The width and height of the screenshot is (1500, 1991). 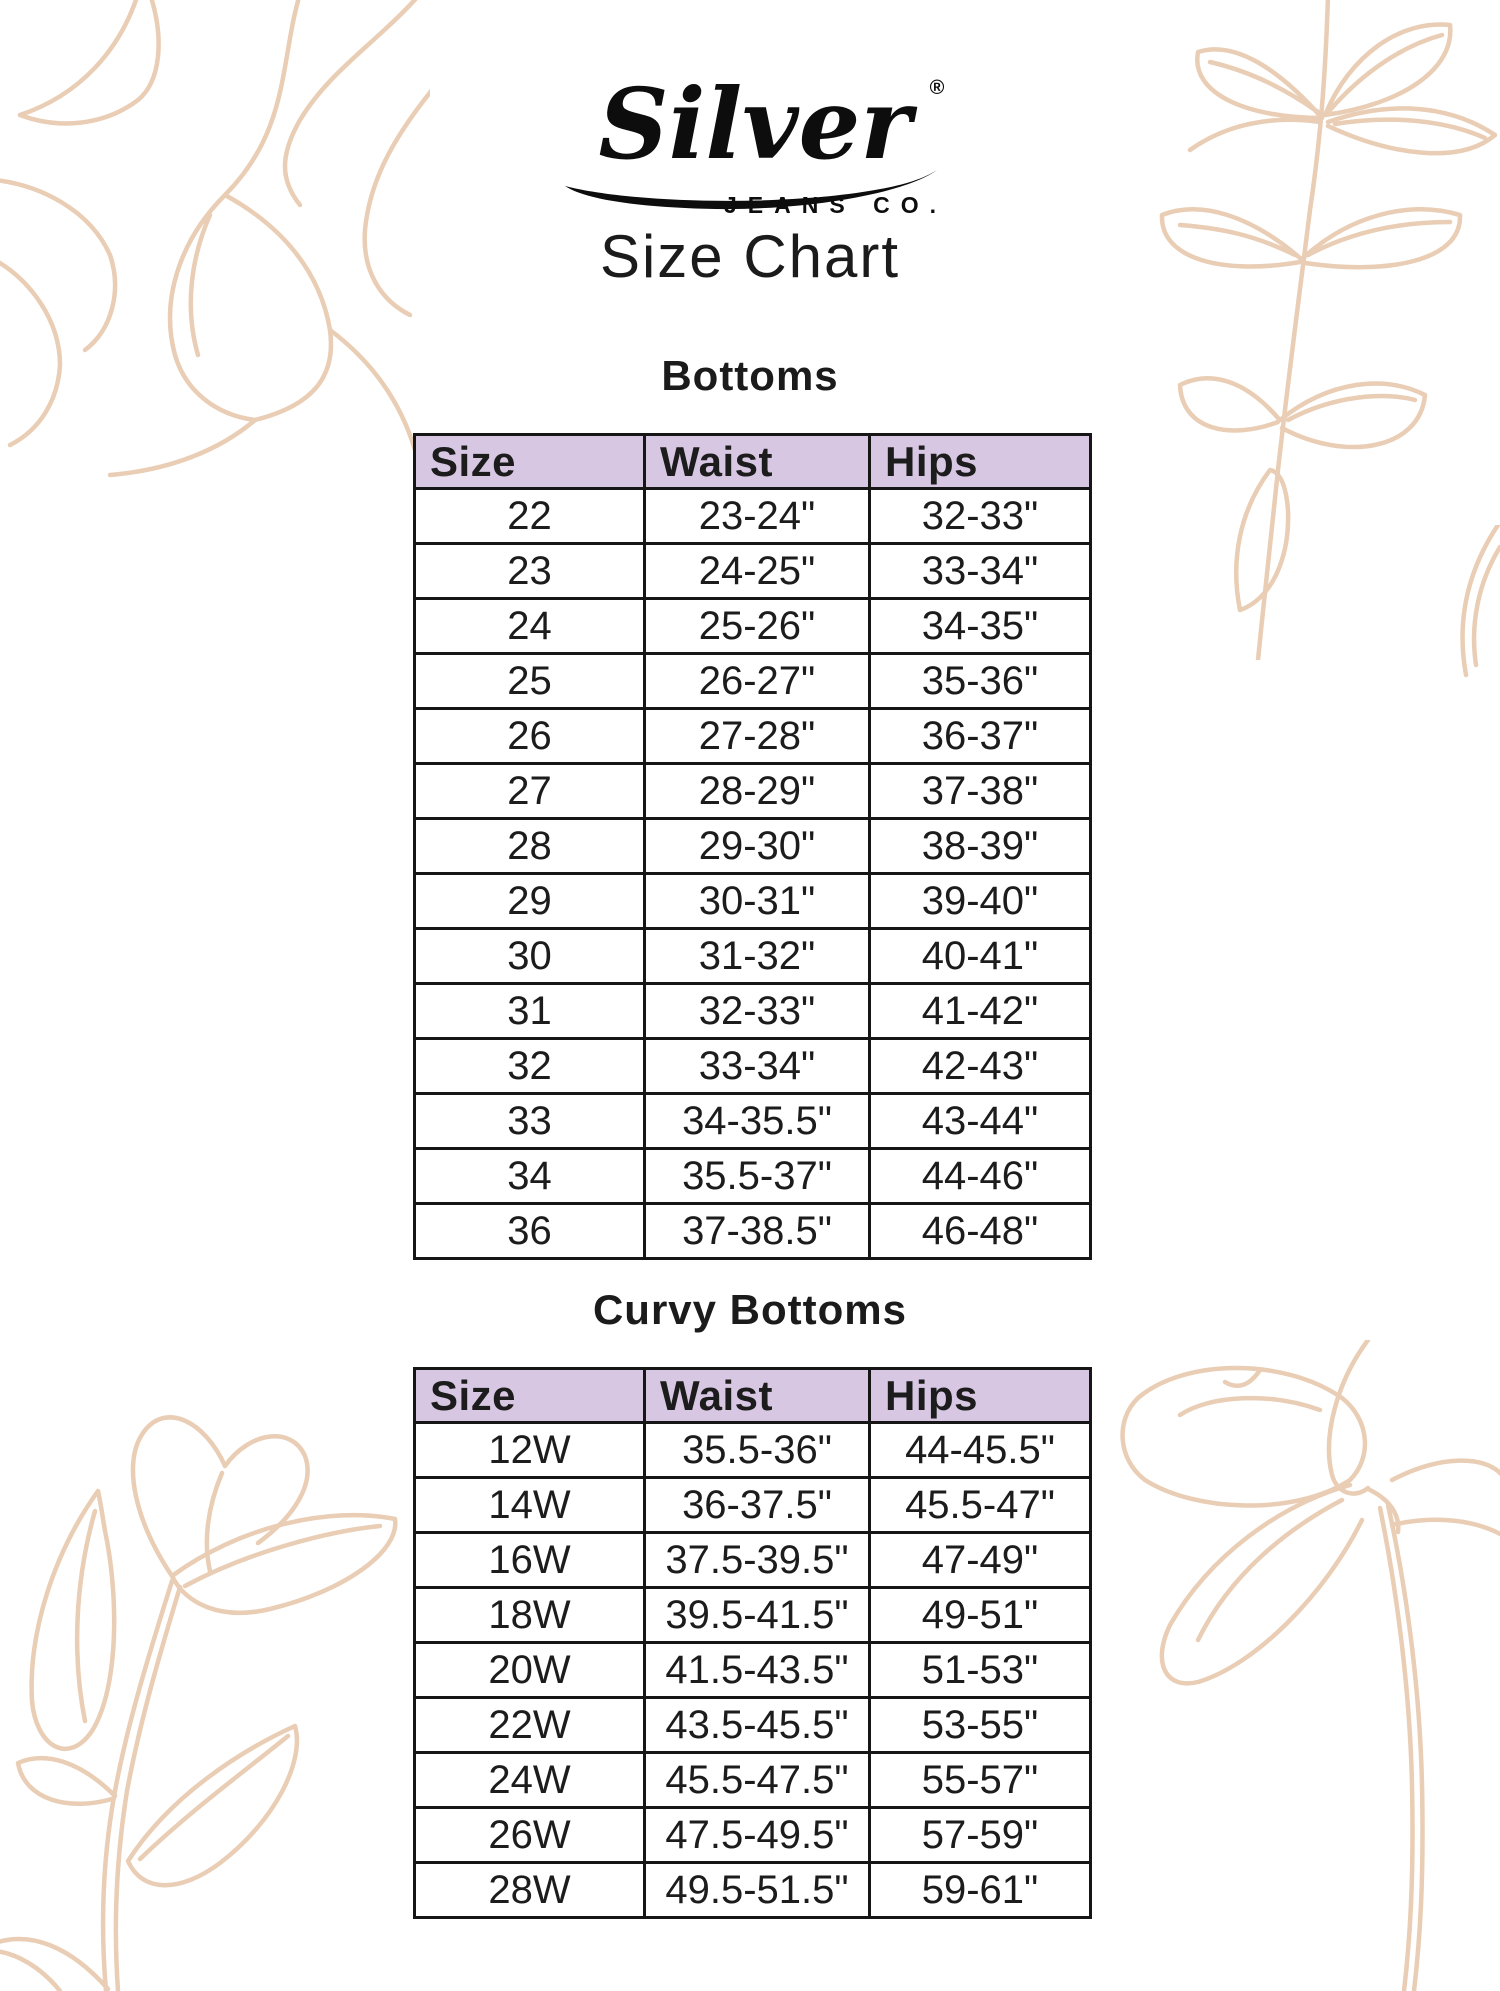 I want to click on table-row: 33 34-35.5" 43-44", so click(x=752, y=1121).